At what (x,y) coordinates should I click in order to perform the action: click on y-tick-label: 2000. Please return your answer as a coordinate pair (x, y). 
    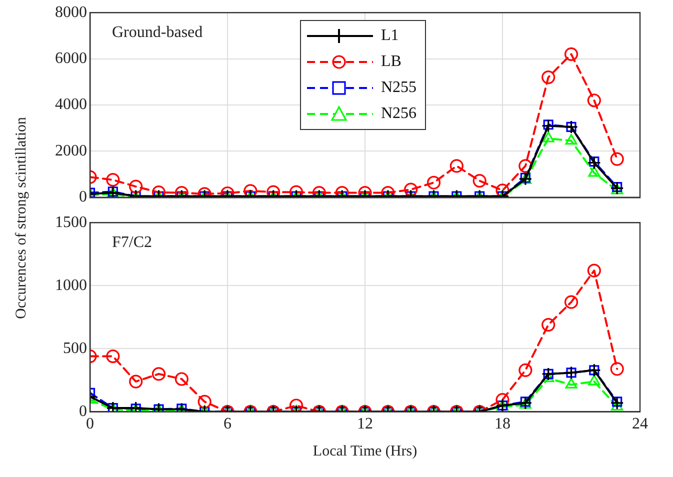
    Looking at the image, I should click on (71, 151).